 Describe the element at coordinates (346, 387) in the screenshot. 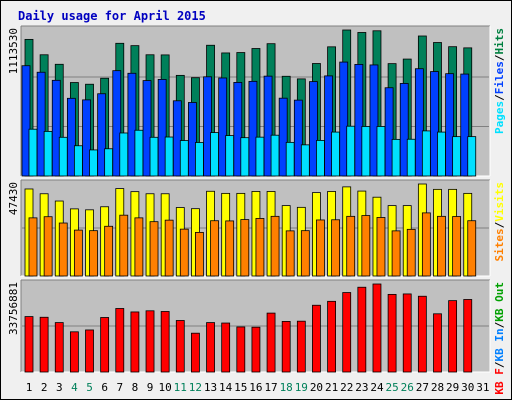

I see `day-label: 22` at that location.